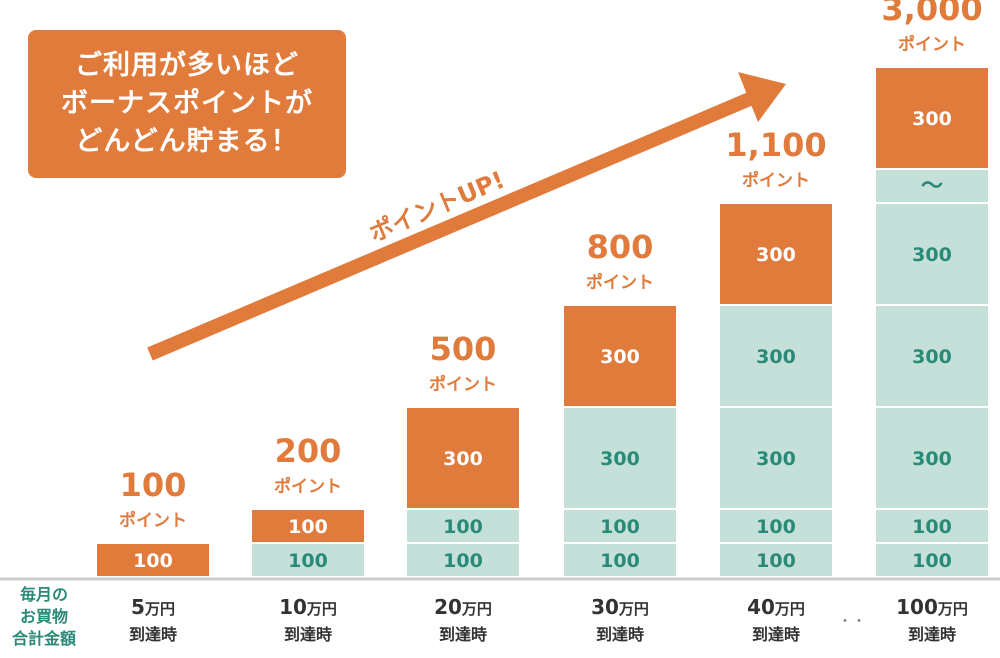  Describe the element at coordinates (44, 616) in the screenshot. I see `row-label-line: お買物` at that location.